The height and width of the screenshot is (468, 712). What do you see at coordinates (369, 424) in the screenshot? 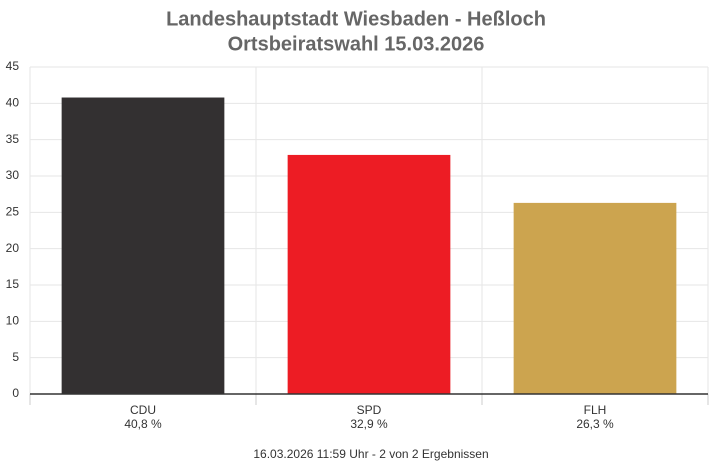
I see `value-label: 32,9 %` at bounding box center [369, 424].